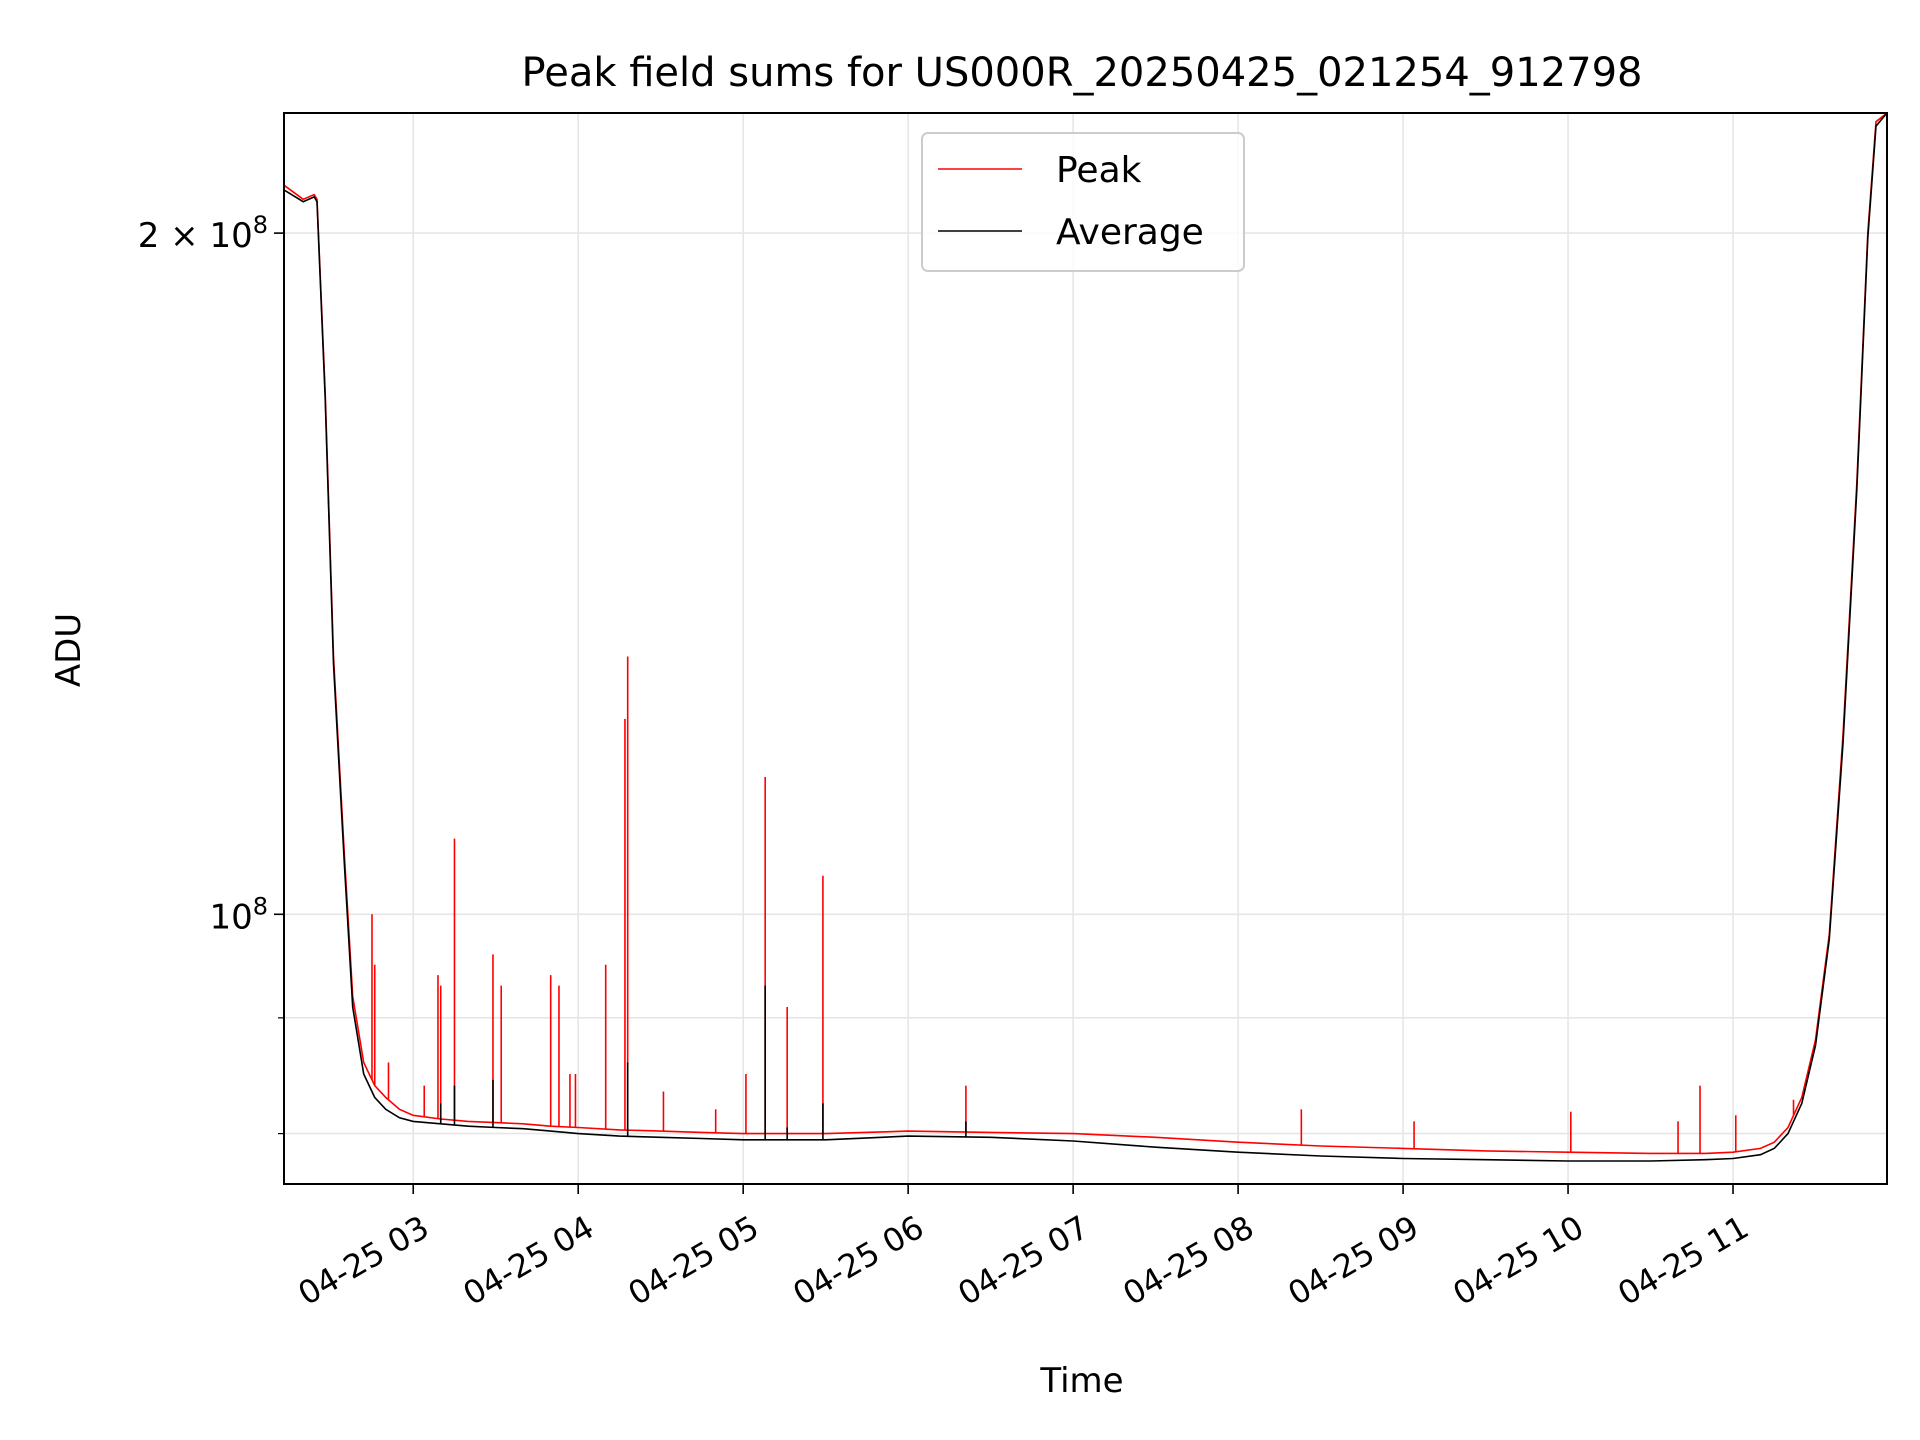  I want to click on y-axis-ticks: 2 × 108 108, so click(211, 673).